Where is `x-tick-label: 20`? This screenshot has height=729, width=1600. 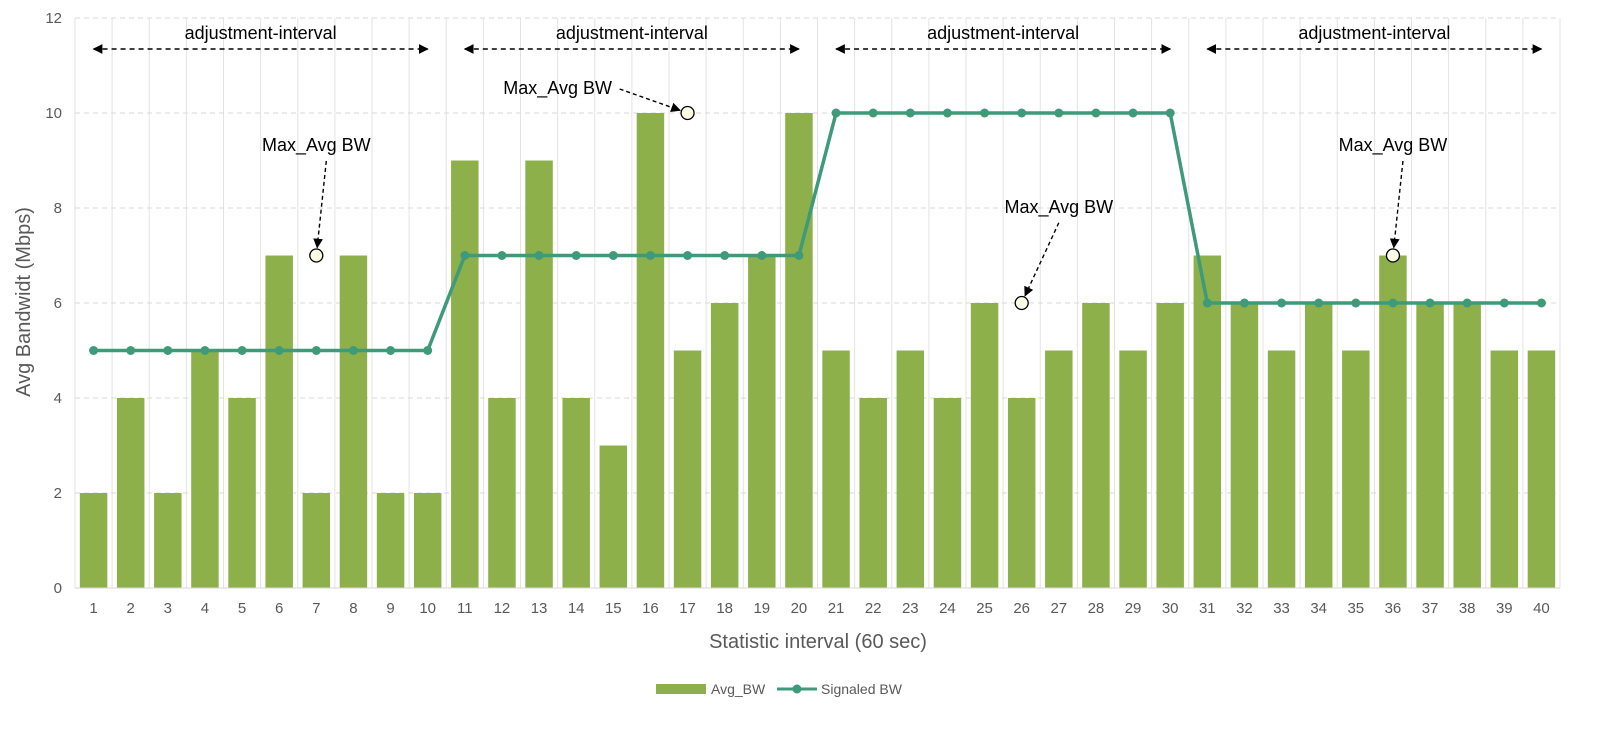
x-tick-label: 20 is located at coordinates (799, 608).